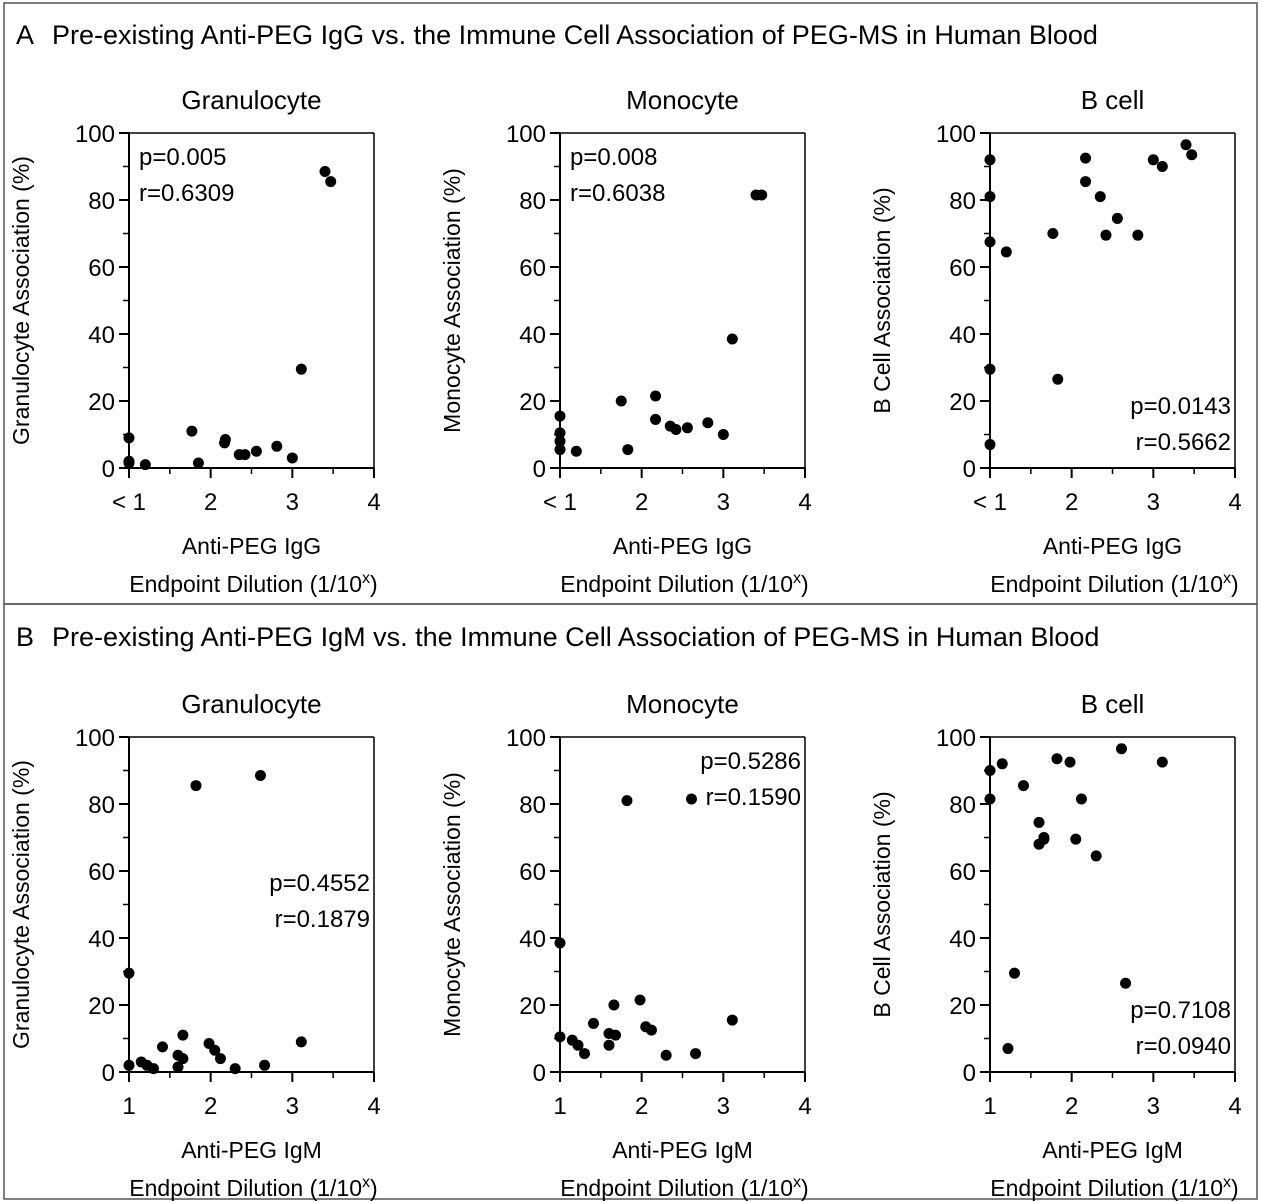  What do you see at coordinates (1180, 1010) in the screenshot?
I see `p-value-label: p=0.7108` at bounding box center [1180, 1010].